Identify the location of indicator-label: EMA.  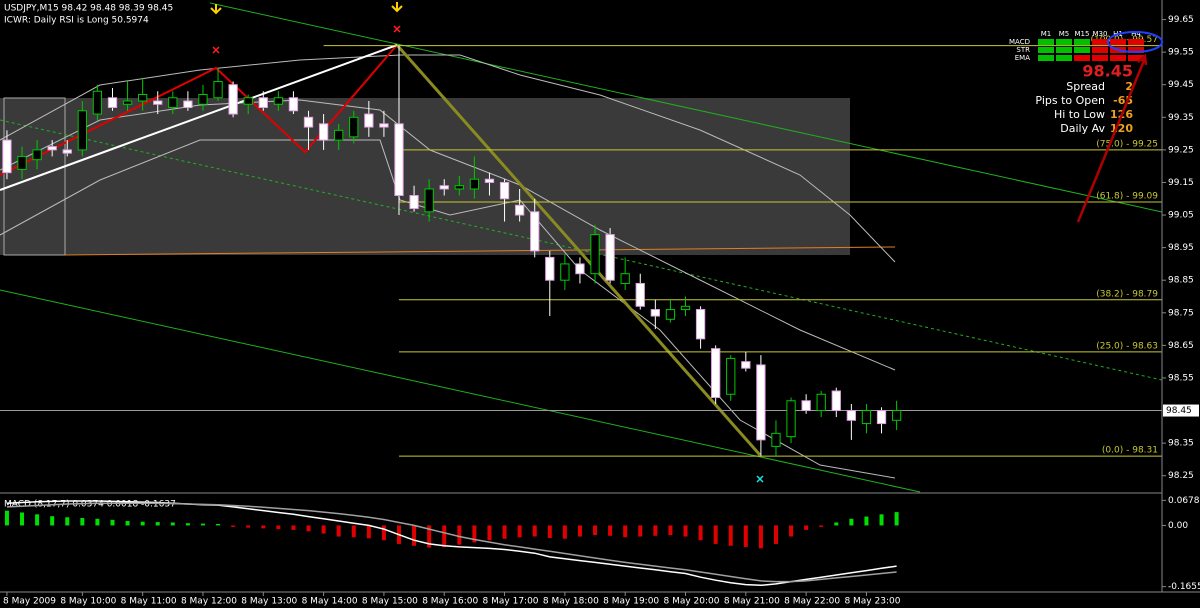
(1022, 58).